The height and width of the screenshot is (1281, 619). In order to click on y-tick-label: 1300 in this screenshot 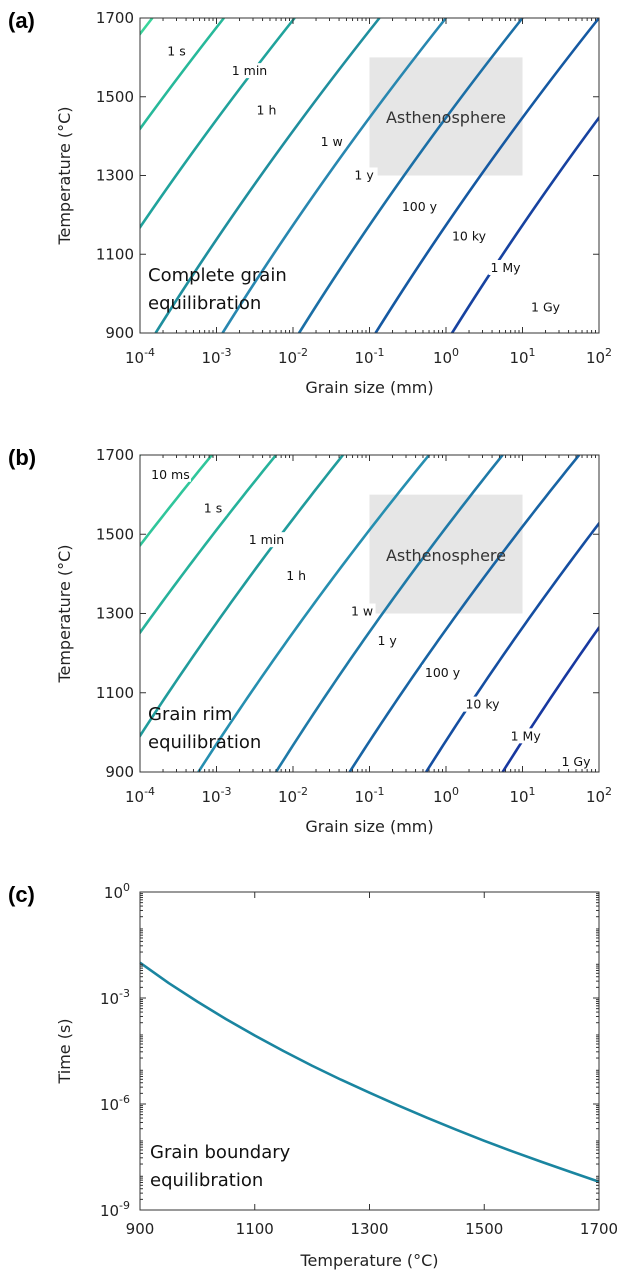, I will do `click(115, 176)`.